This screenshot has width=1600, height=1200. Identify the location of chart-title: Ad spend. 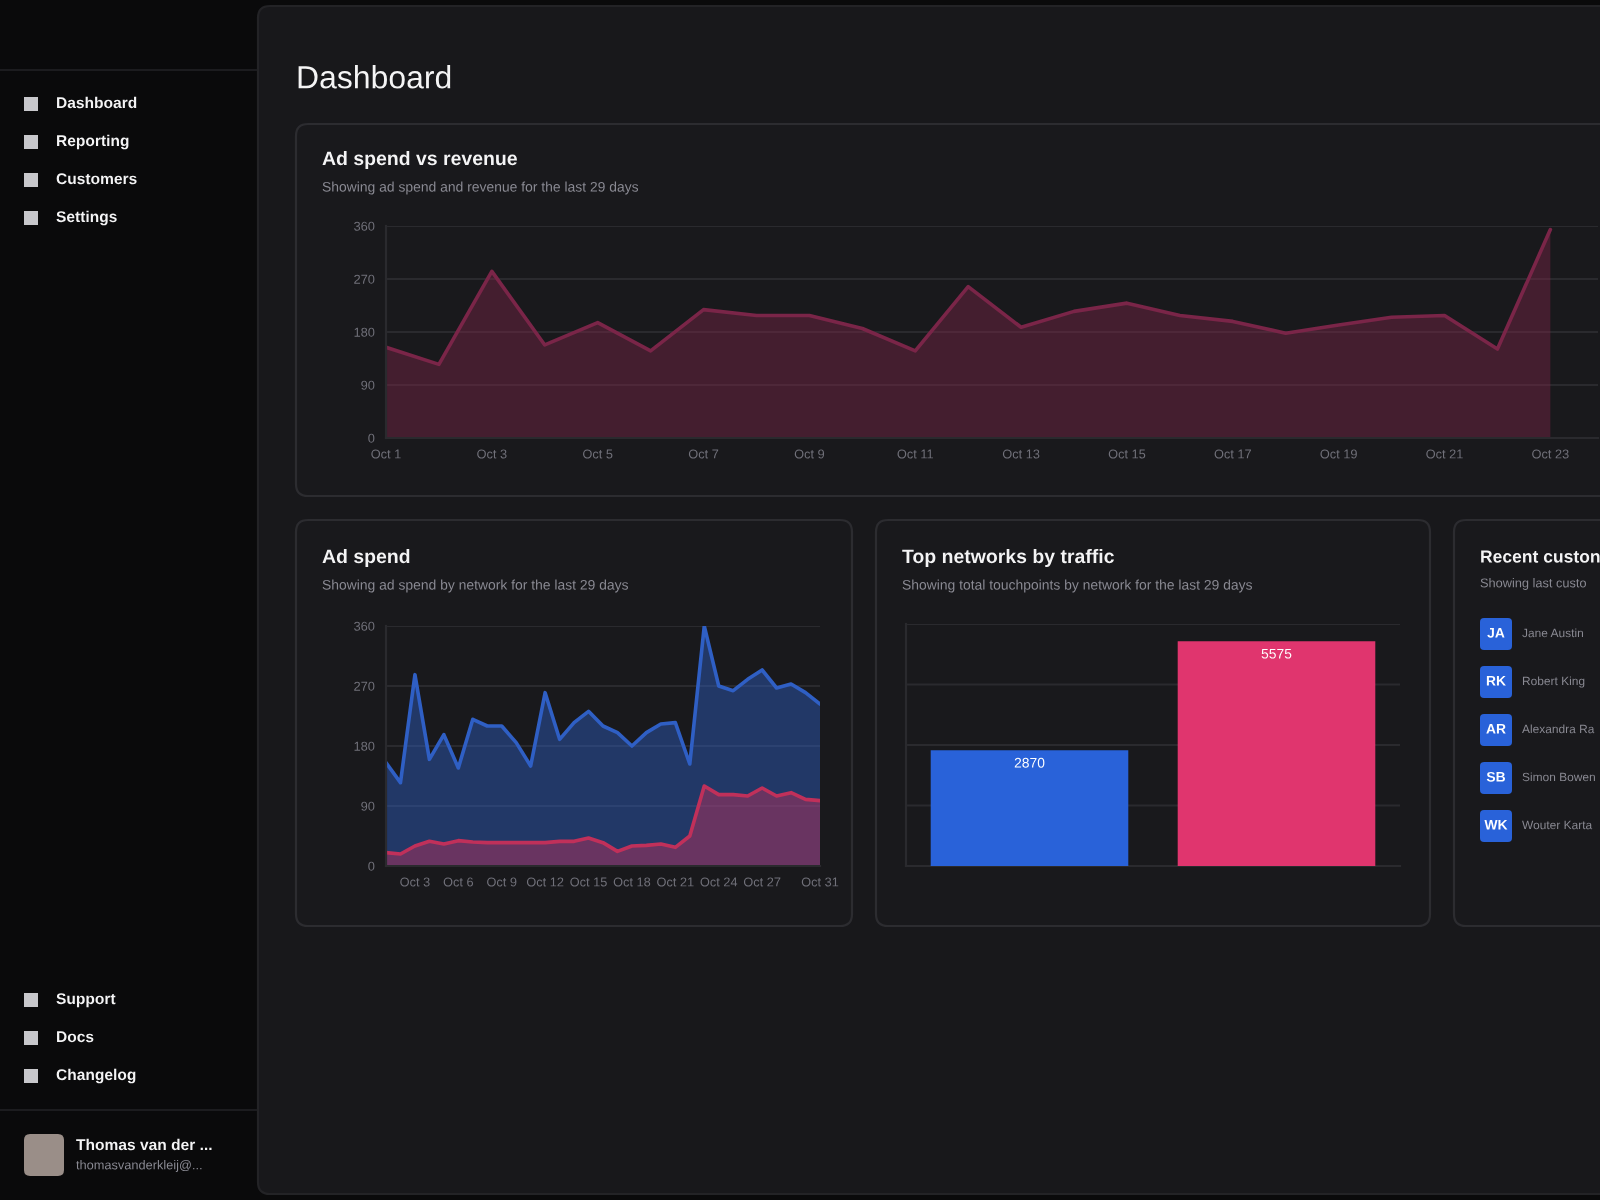
(366, 558).